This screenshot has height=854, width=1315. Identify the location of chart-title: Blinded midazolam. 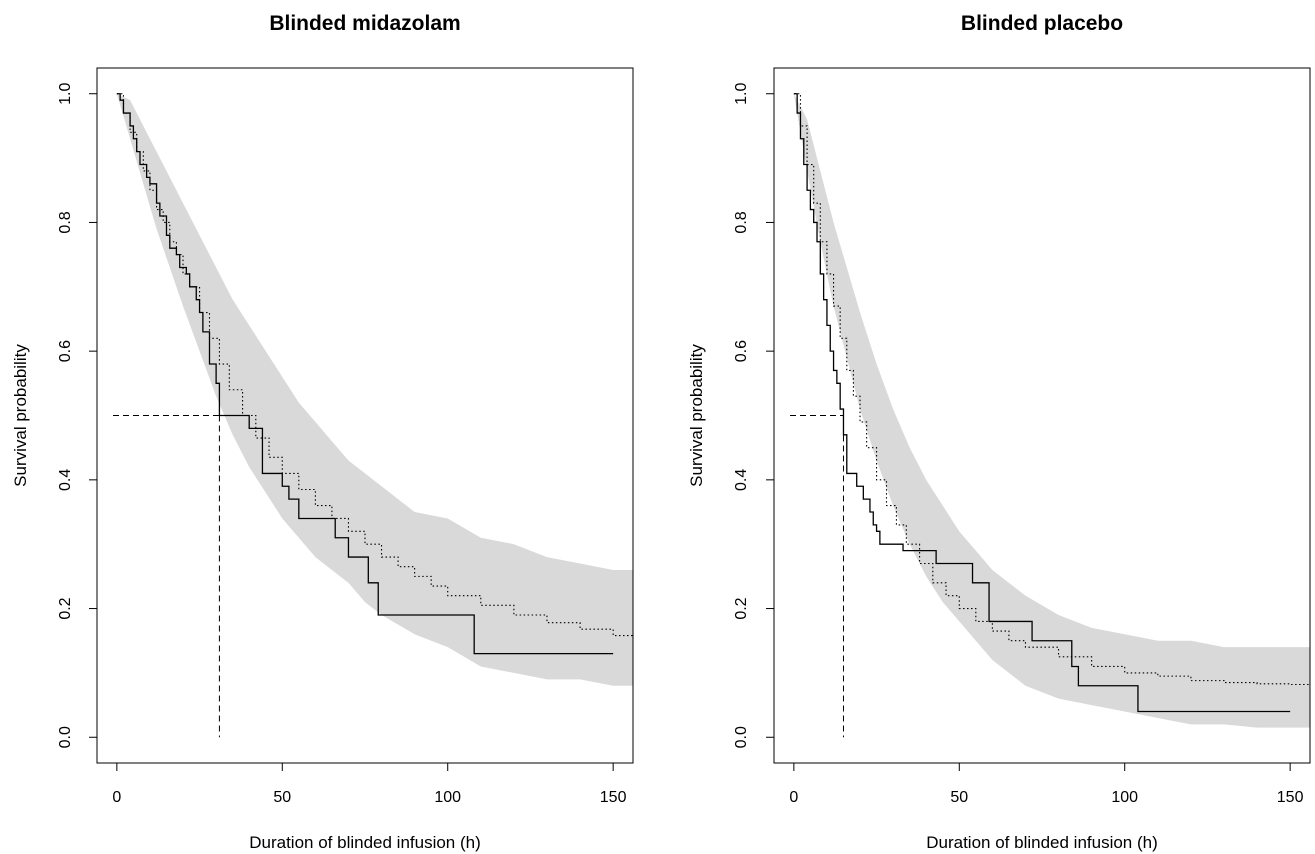
(364, 23).